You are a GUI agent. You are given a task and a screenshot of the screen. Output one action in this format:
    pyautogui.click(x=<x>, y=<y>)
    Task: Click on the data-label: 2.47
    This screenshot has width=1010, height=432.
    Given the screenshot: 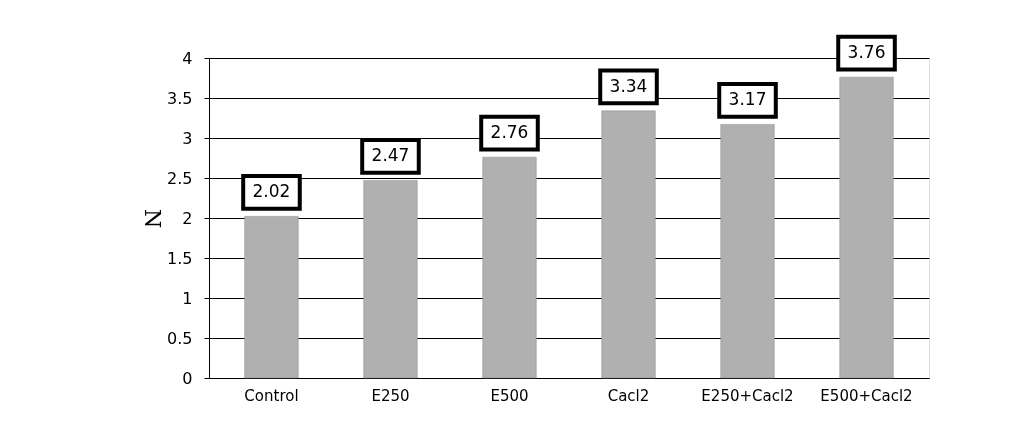 What is the action you would take?
    pyautogui.click(x=390, y=155)
    